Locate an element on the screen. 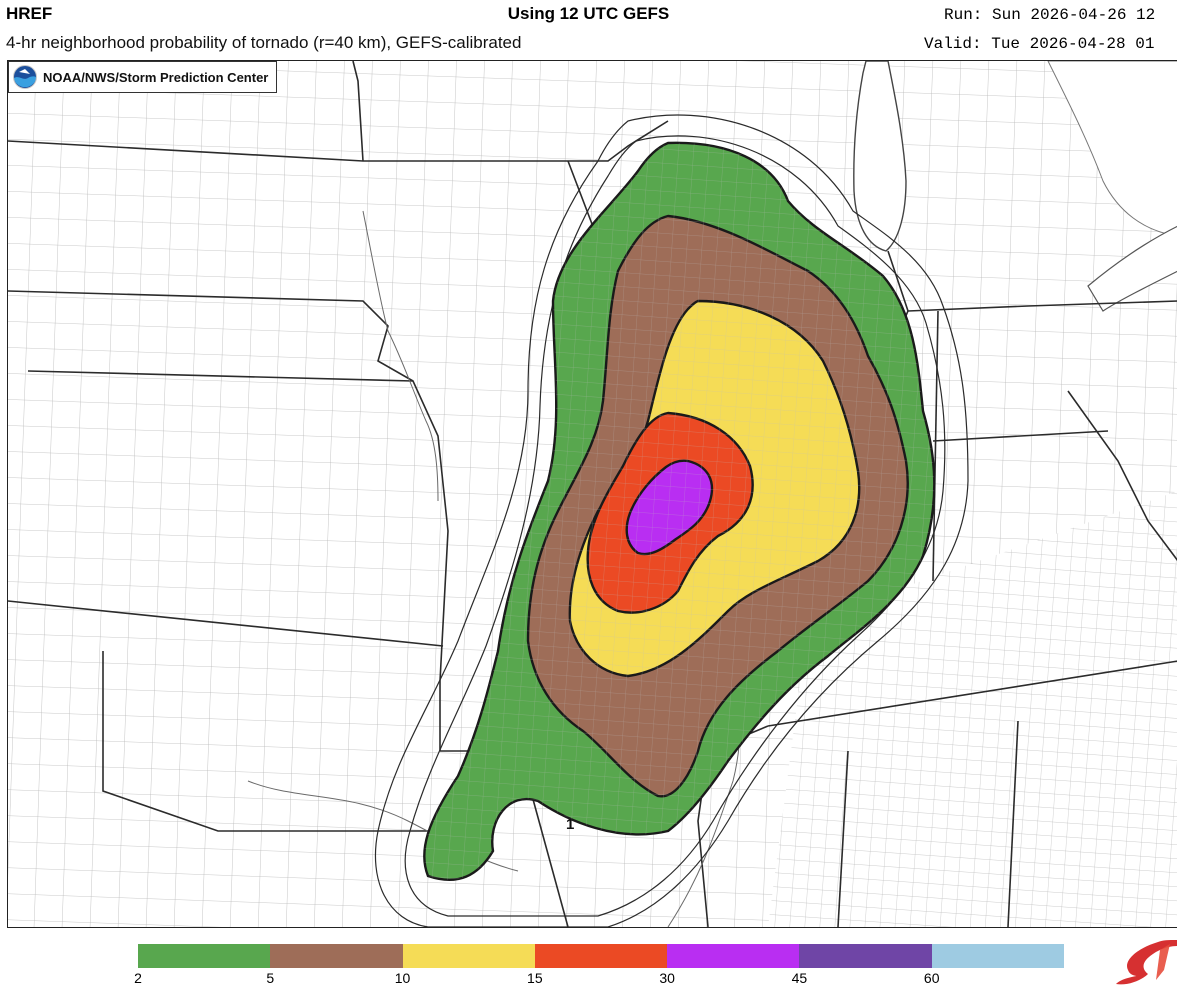  page-title: Using 12 UTC GEFS is located at coordinates (588, 13).